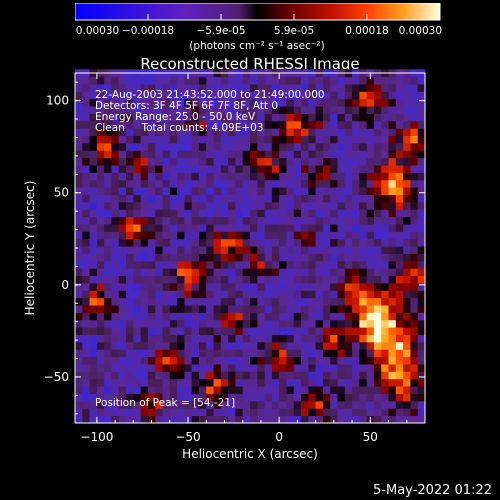  I want to click on y-tick-label: 100, so click(57, 101).